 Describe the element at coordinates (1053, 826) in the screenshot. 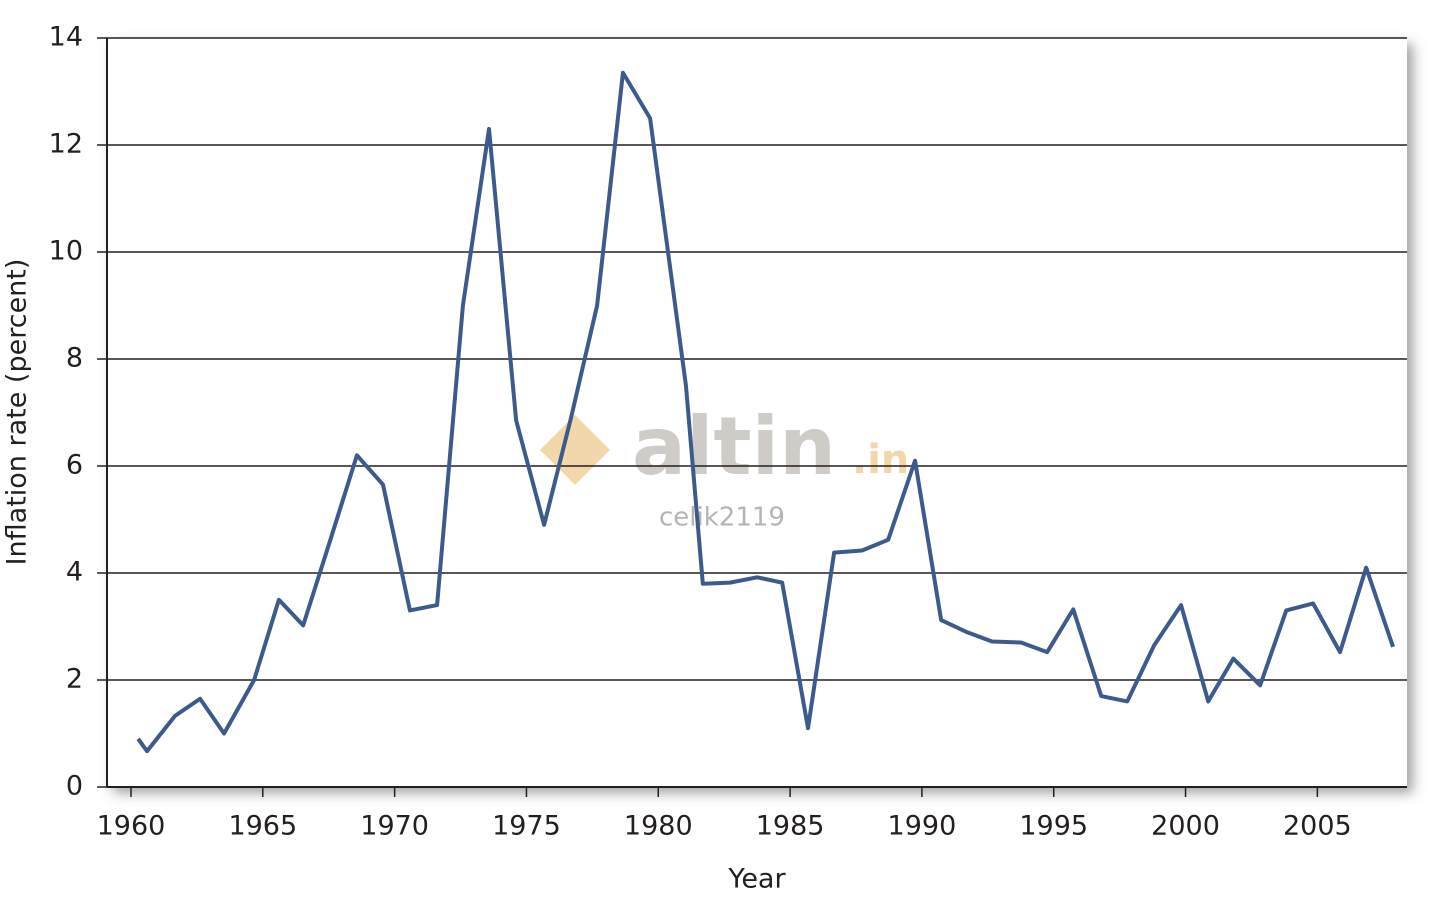

I see `x-tick-label: 1995` at that location.